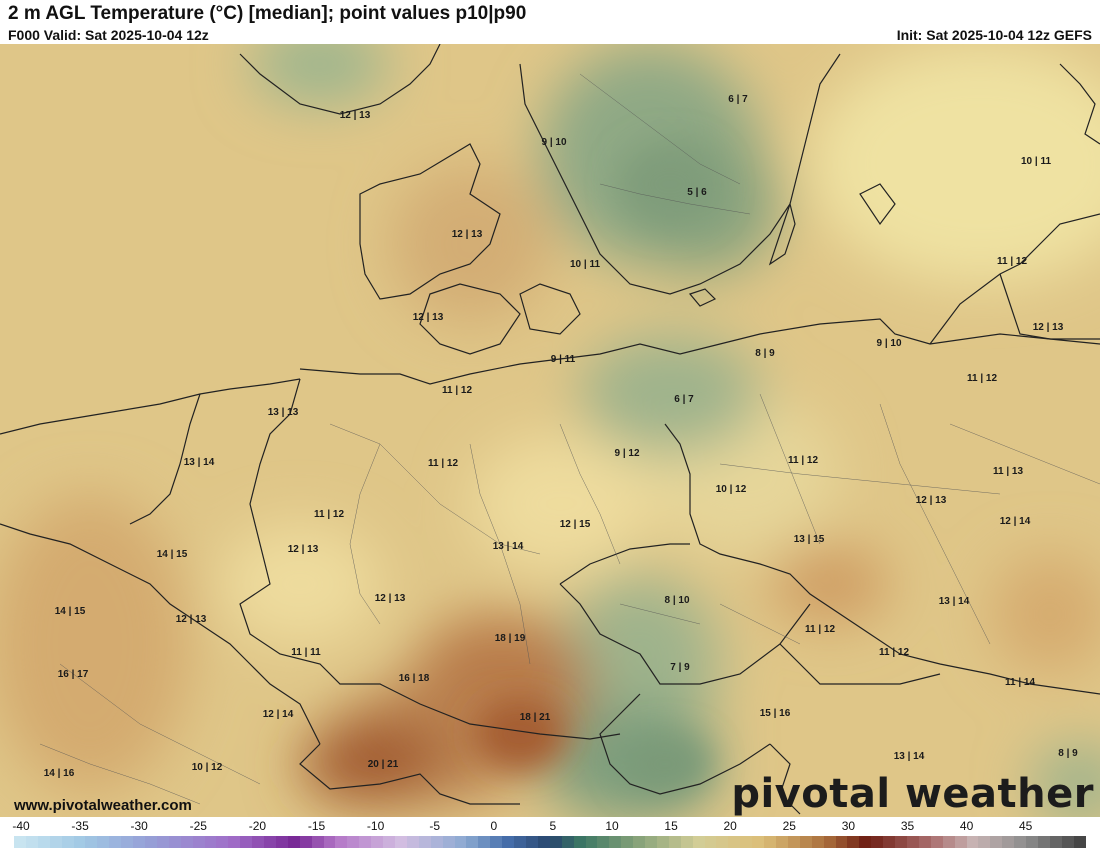  What do you see at coordinates (994, 35) in the screenshot?
I see `init-time: Init: Sat 2025-10-04 12z GEFS` at bounding box center [994, 35].